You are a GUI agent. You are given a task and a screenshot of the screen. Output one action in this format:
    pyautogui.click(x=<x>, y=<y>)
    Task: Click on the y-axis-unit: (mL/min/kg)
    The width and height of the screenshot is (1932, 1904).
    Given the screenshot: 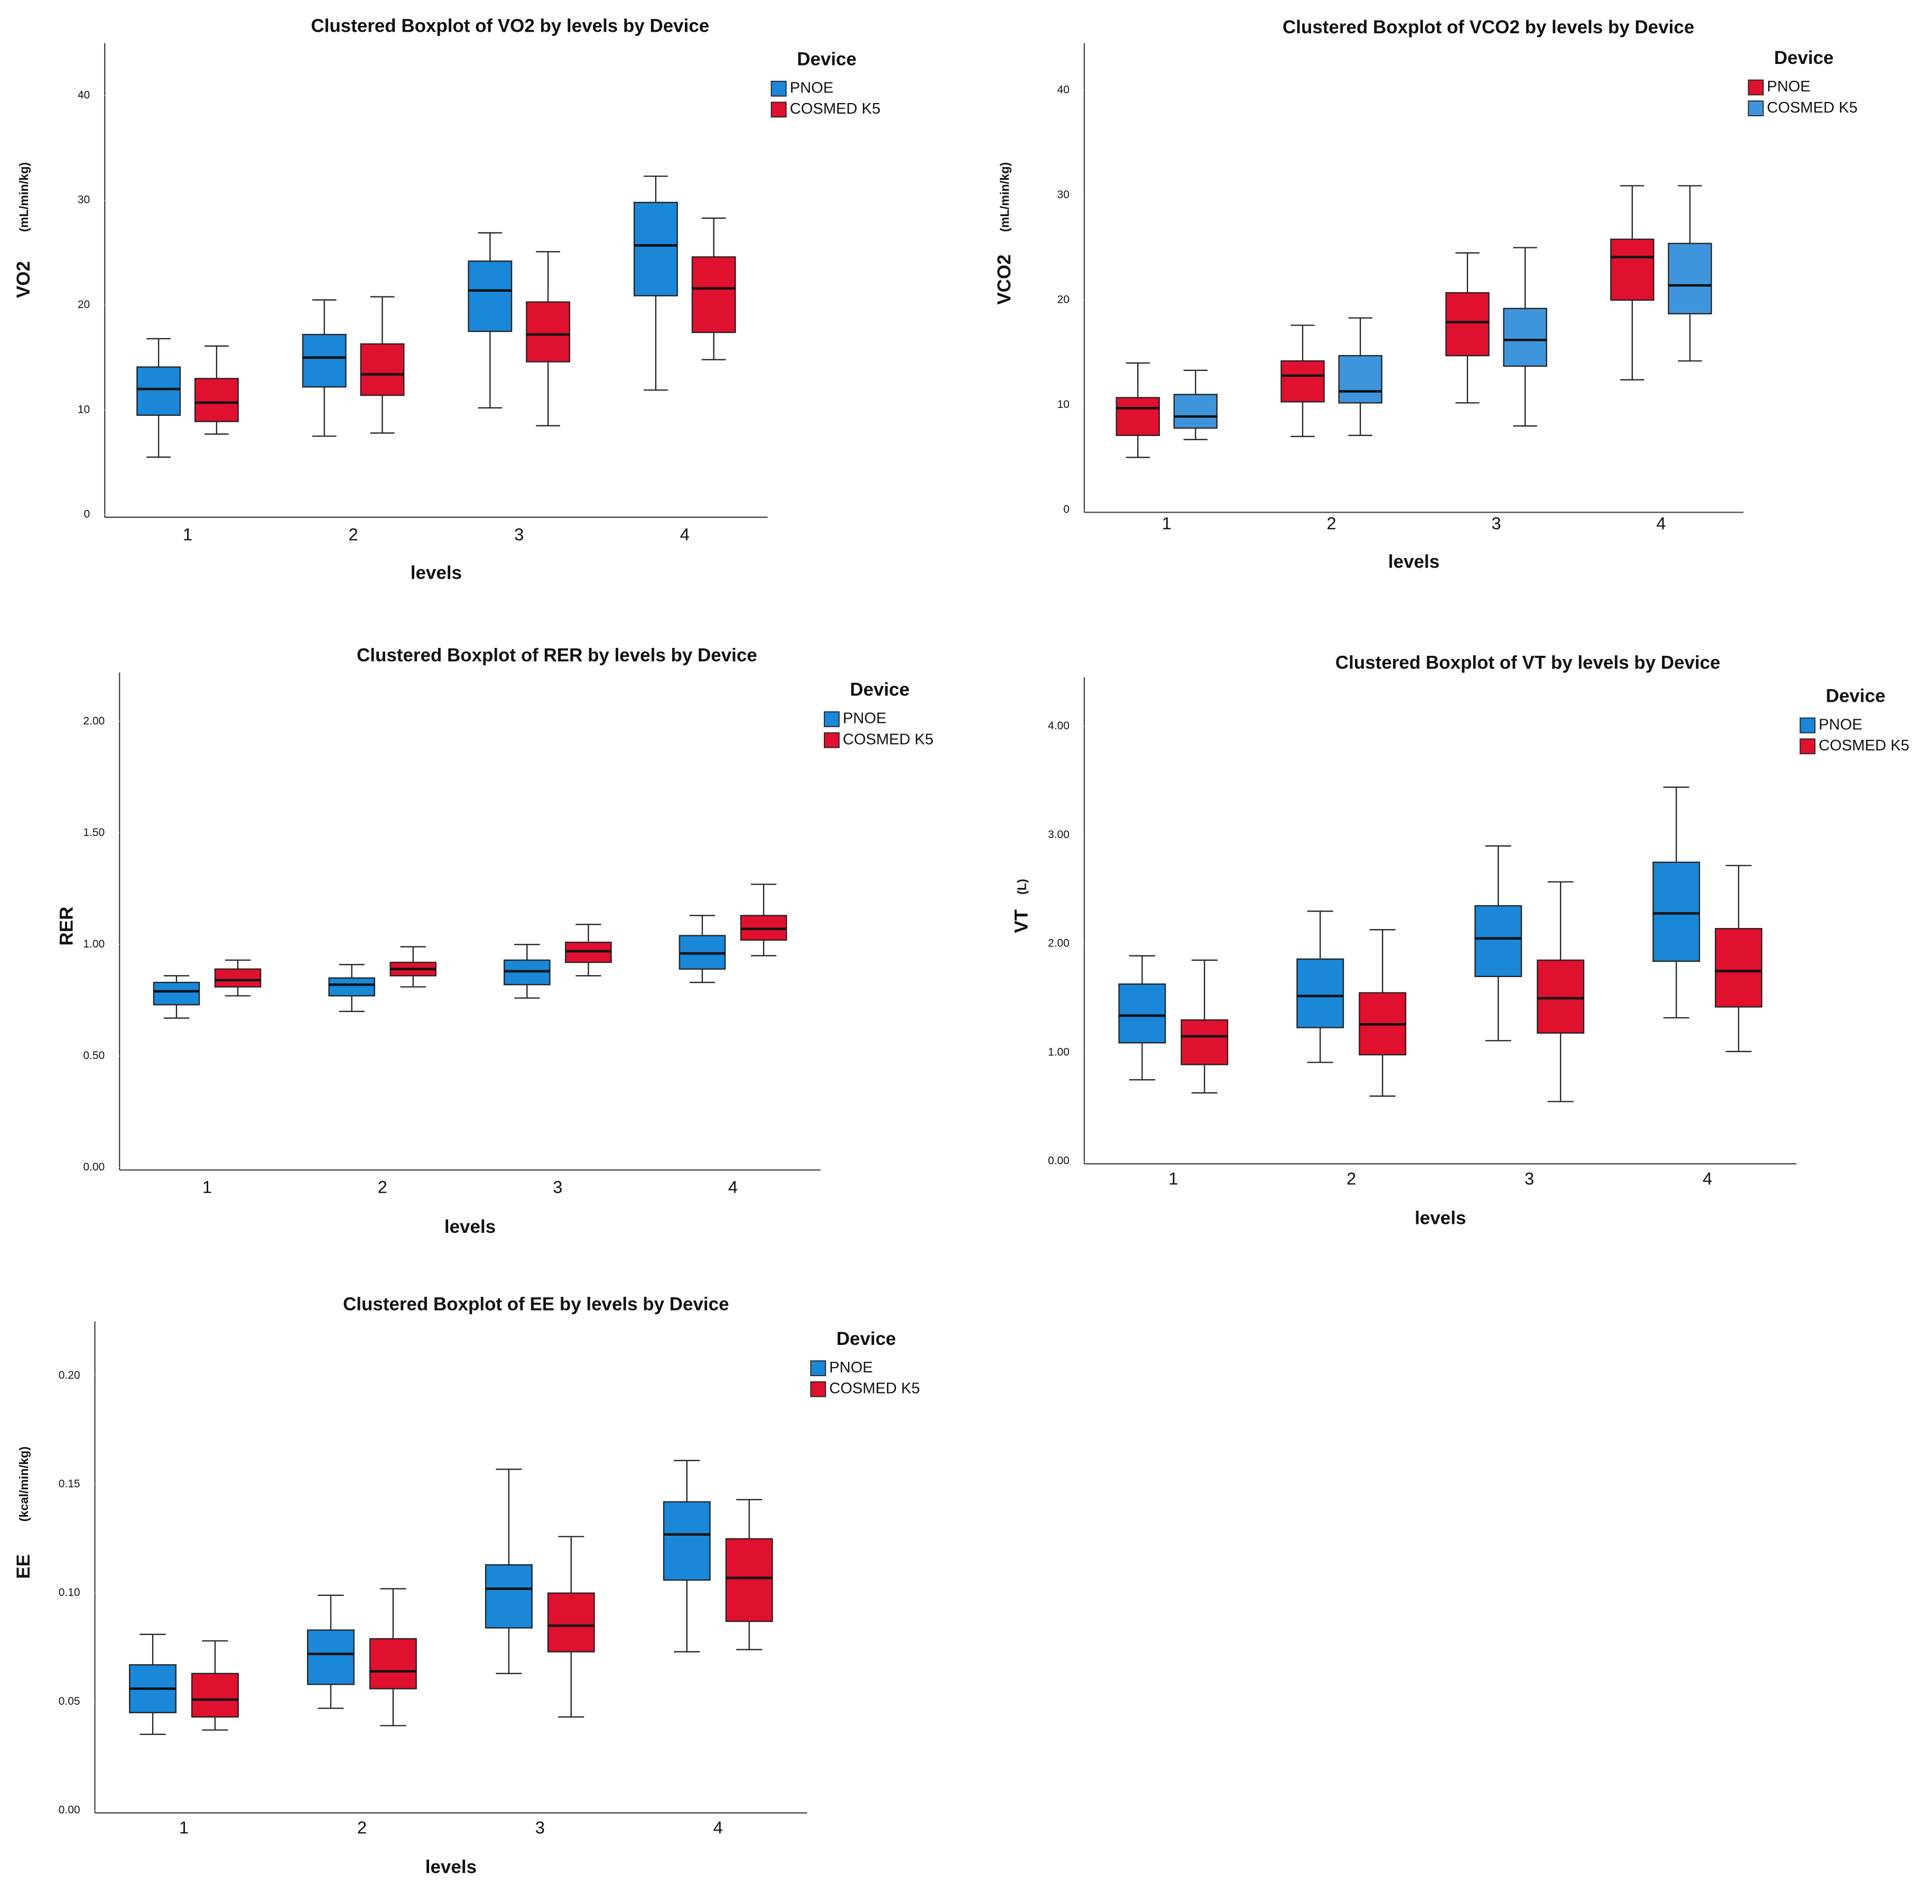 What is the action you would take?
    pyautogui.click(x=1005, y=197)
    